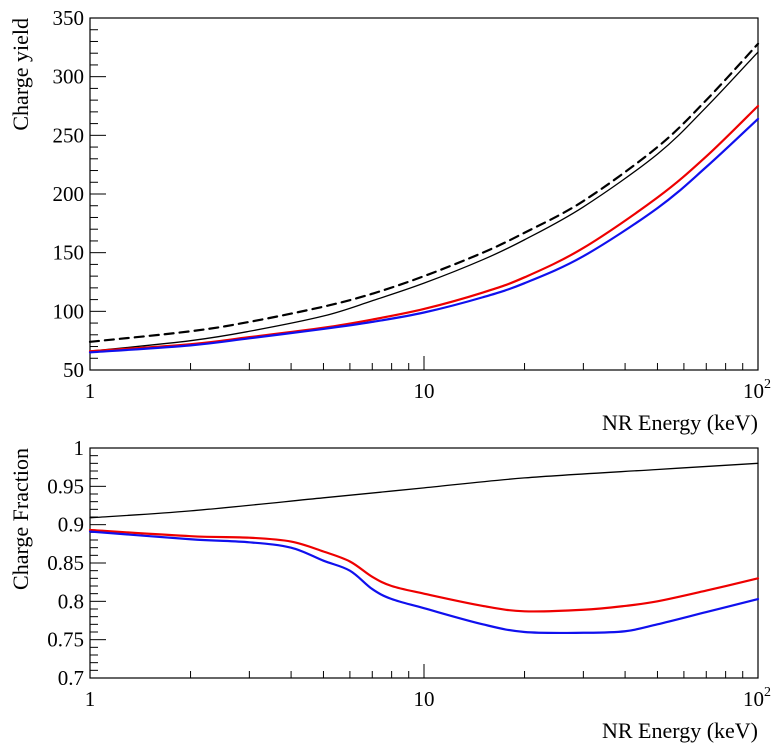 This screenshot has height=745, width=781. I want to click on y-tick-label: 0.7, so click(71, 678).